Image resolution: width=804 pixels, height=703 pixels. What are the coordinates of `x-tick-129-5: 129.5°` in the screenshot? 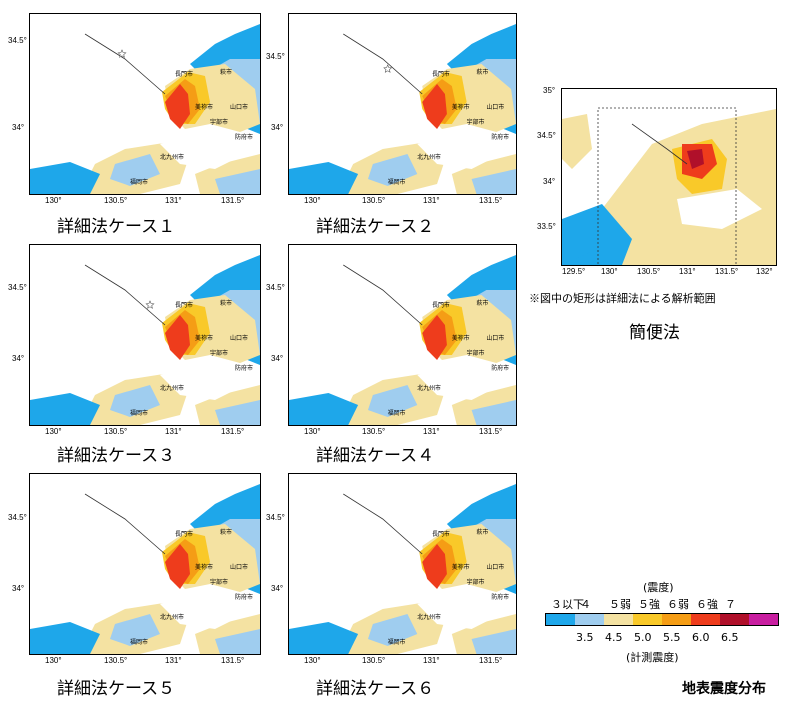 It's located at (574, 271).